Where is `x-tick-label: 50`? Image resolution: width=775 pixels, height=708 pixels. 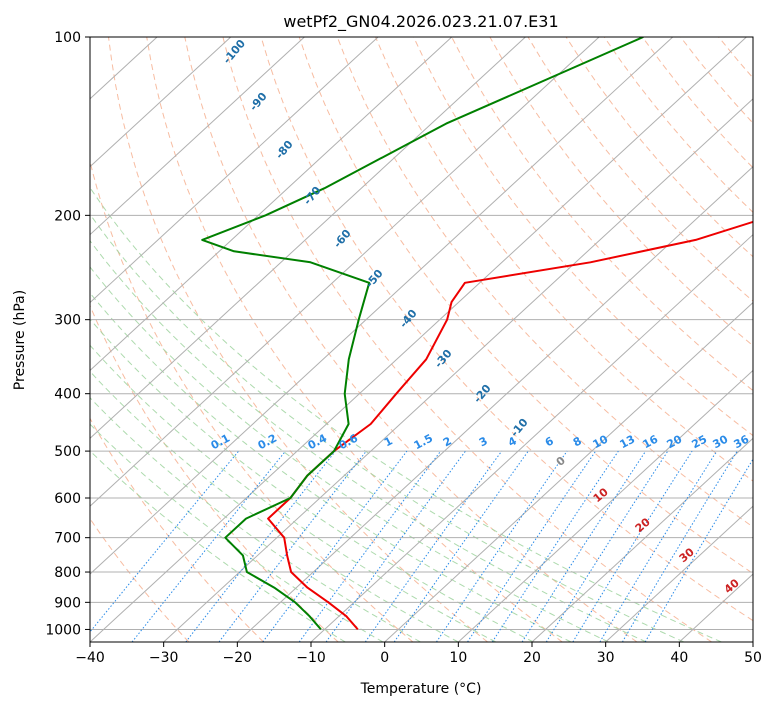 x-tick-label: 50 is located at coordinates (753, 658).